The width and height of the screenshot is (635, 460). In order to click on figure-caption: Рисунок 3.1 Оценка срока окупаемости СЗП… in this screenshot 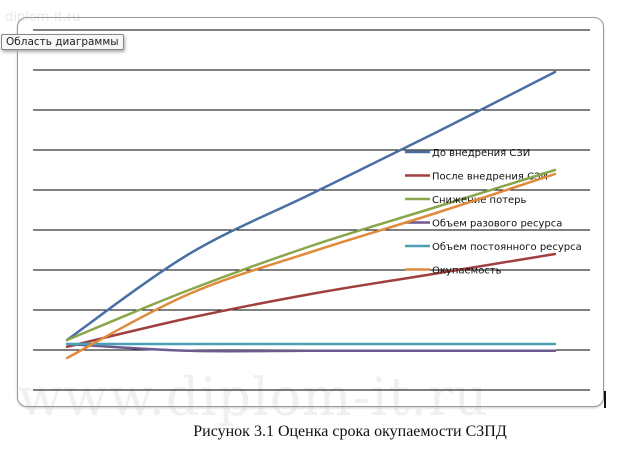, I will do `click(350, 431)`.